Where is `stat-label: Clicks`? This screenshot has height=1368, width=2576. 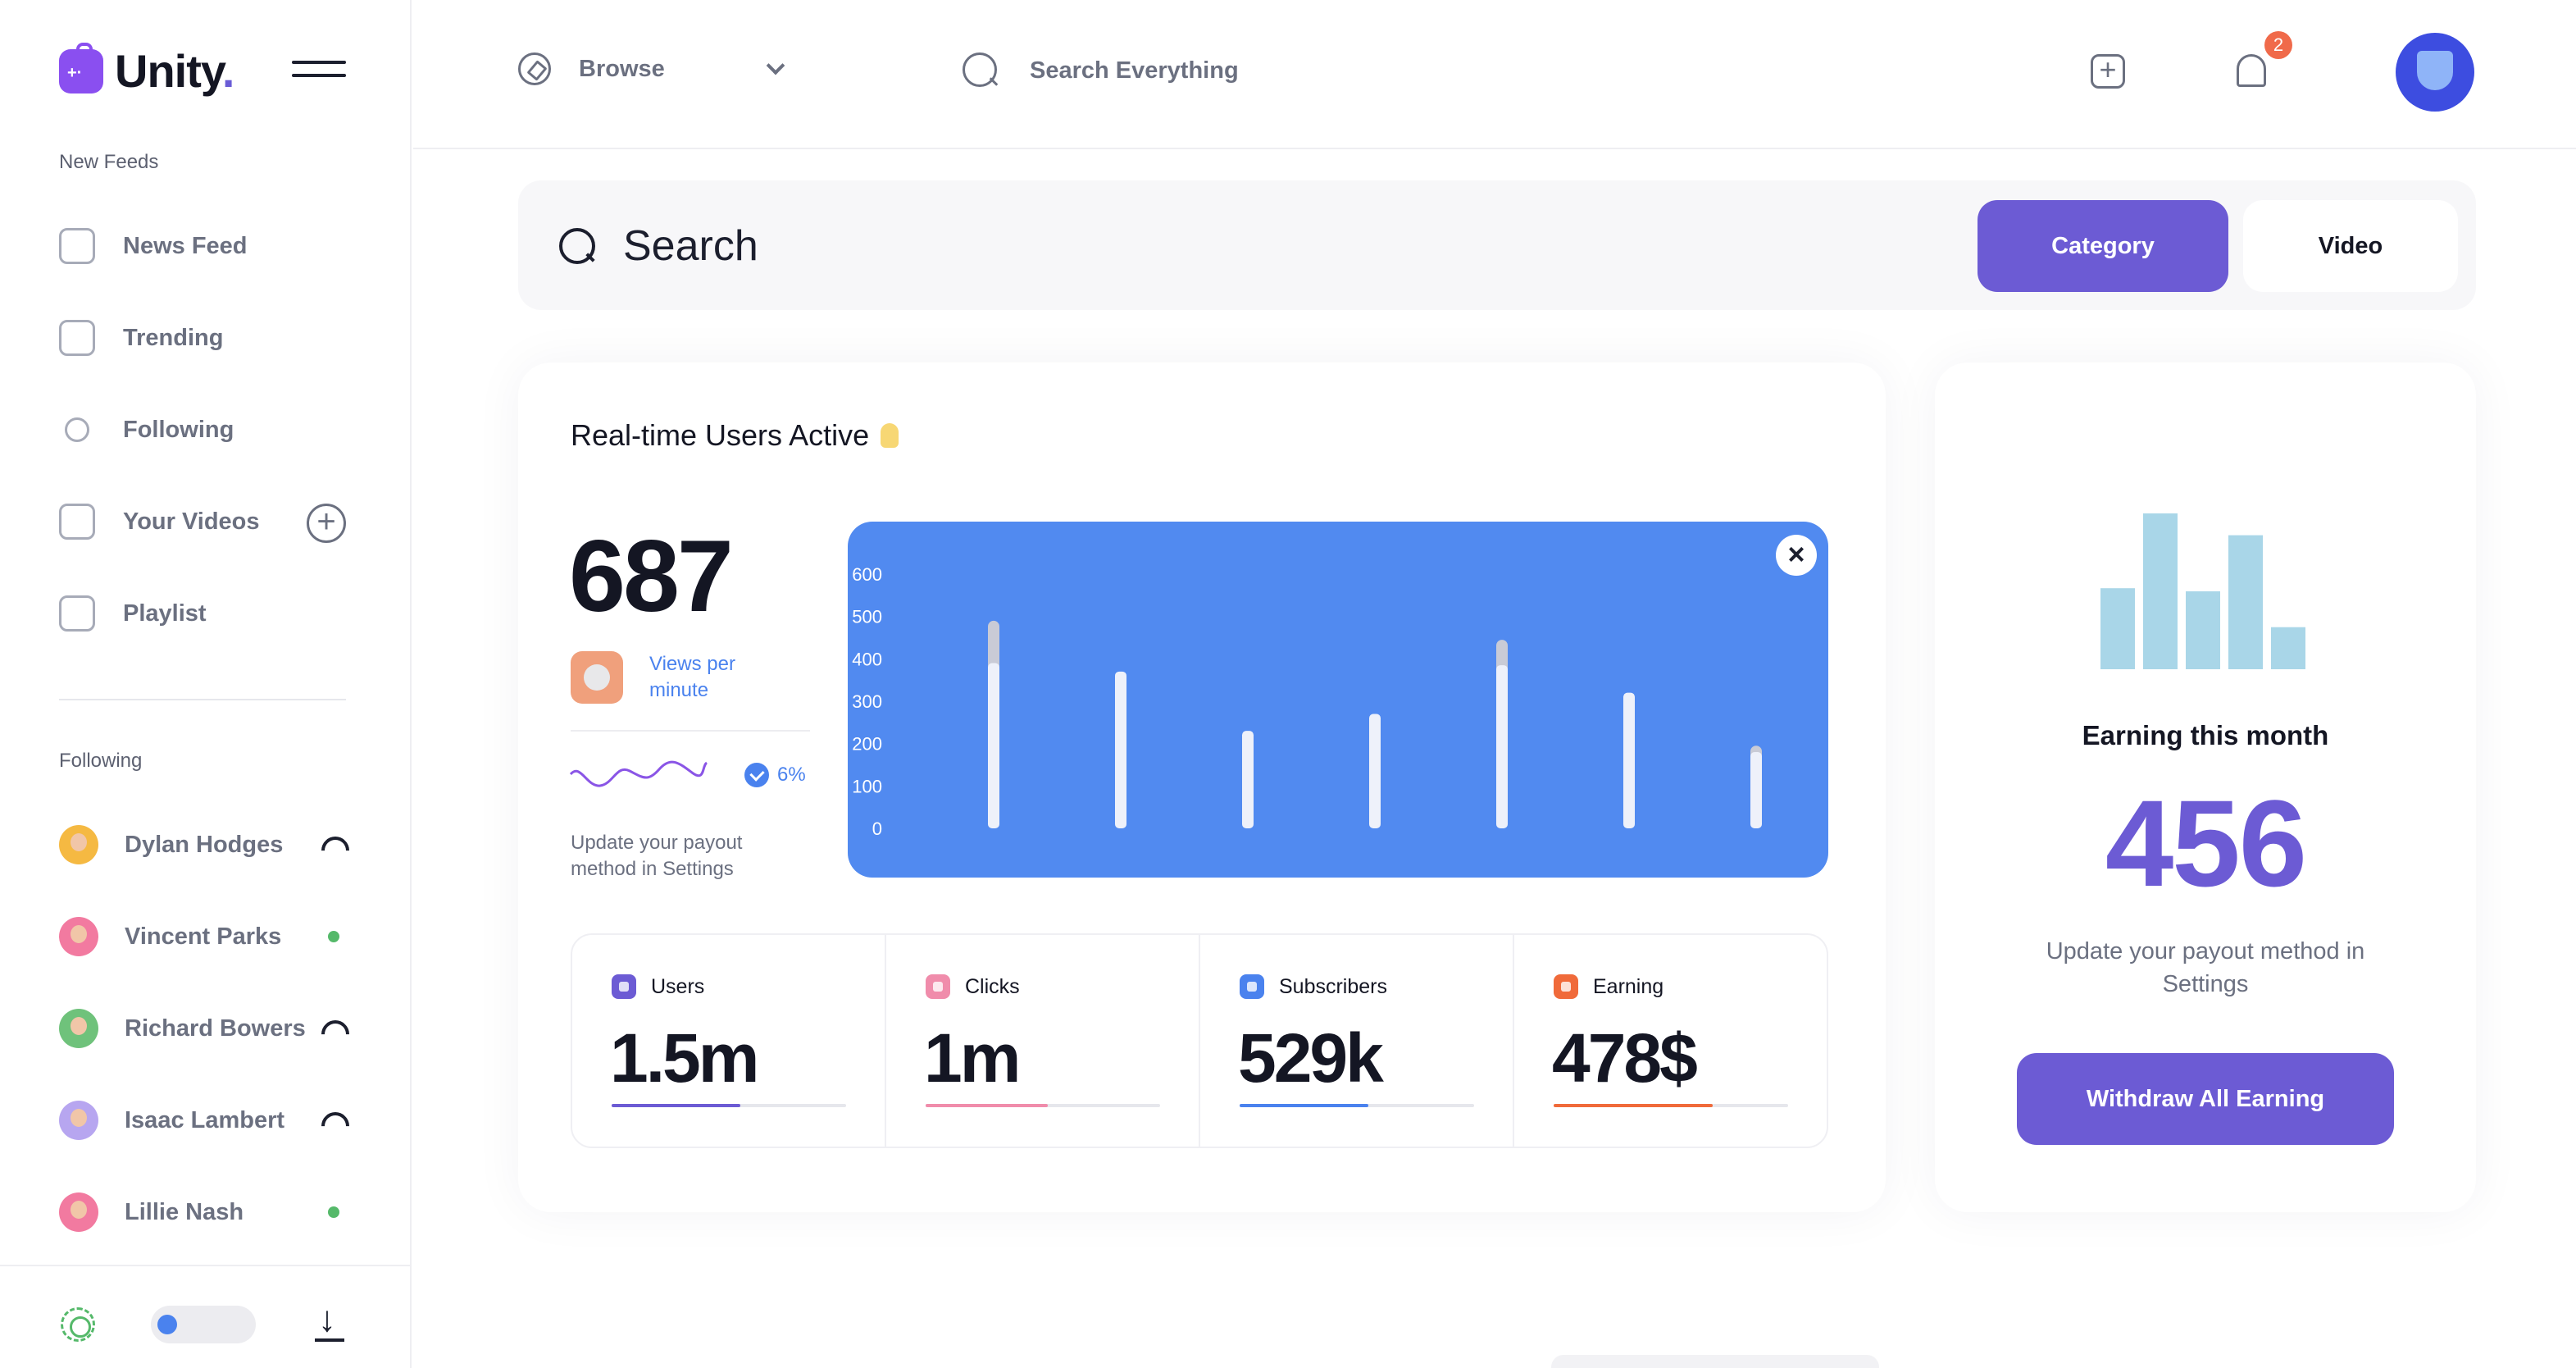 stat-label: Clicks is located at coordinates (973, 987).